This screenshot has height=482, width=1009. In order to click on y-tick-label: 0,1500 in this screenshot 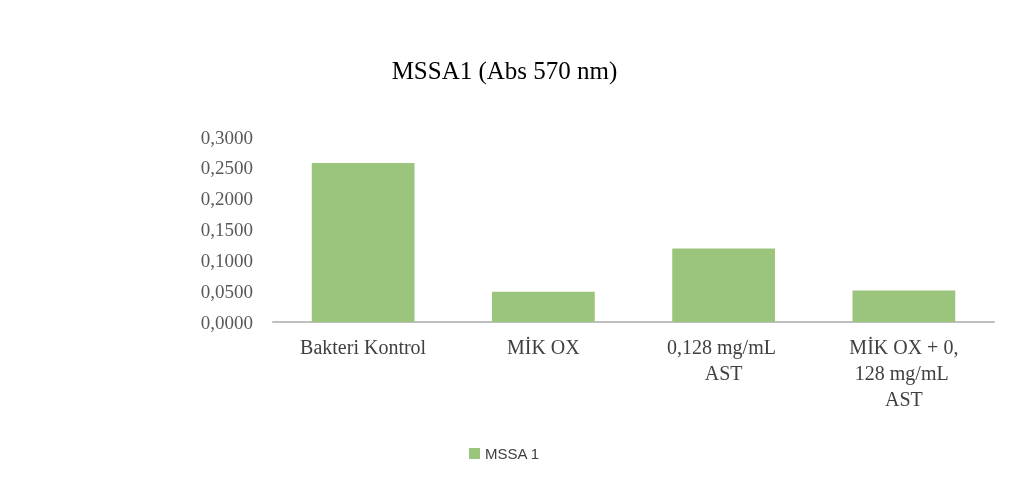, I will do `click(226, 229)`.